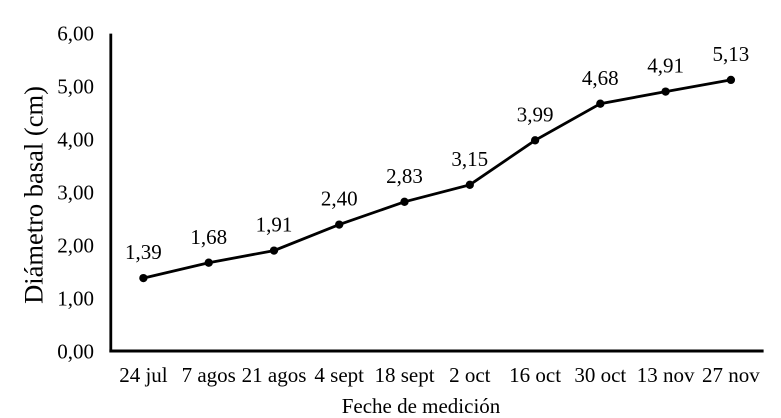  I want to click on svg-text: 3,99, so click(535, 114).